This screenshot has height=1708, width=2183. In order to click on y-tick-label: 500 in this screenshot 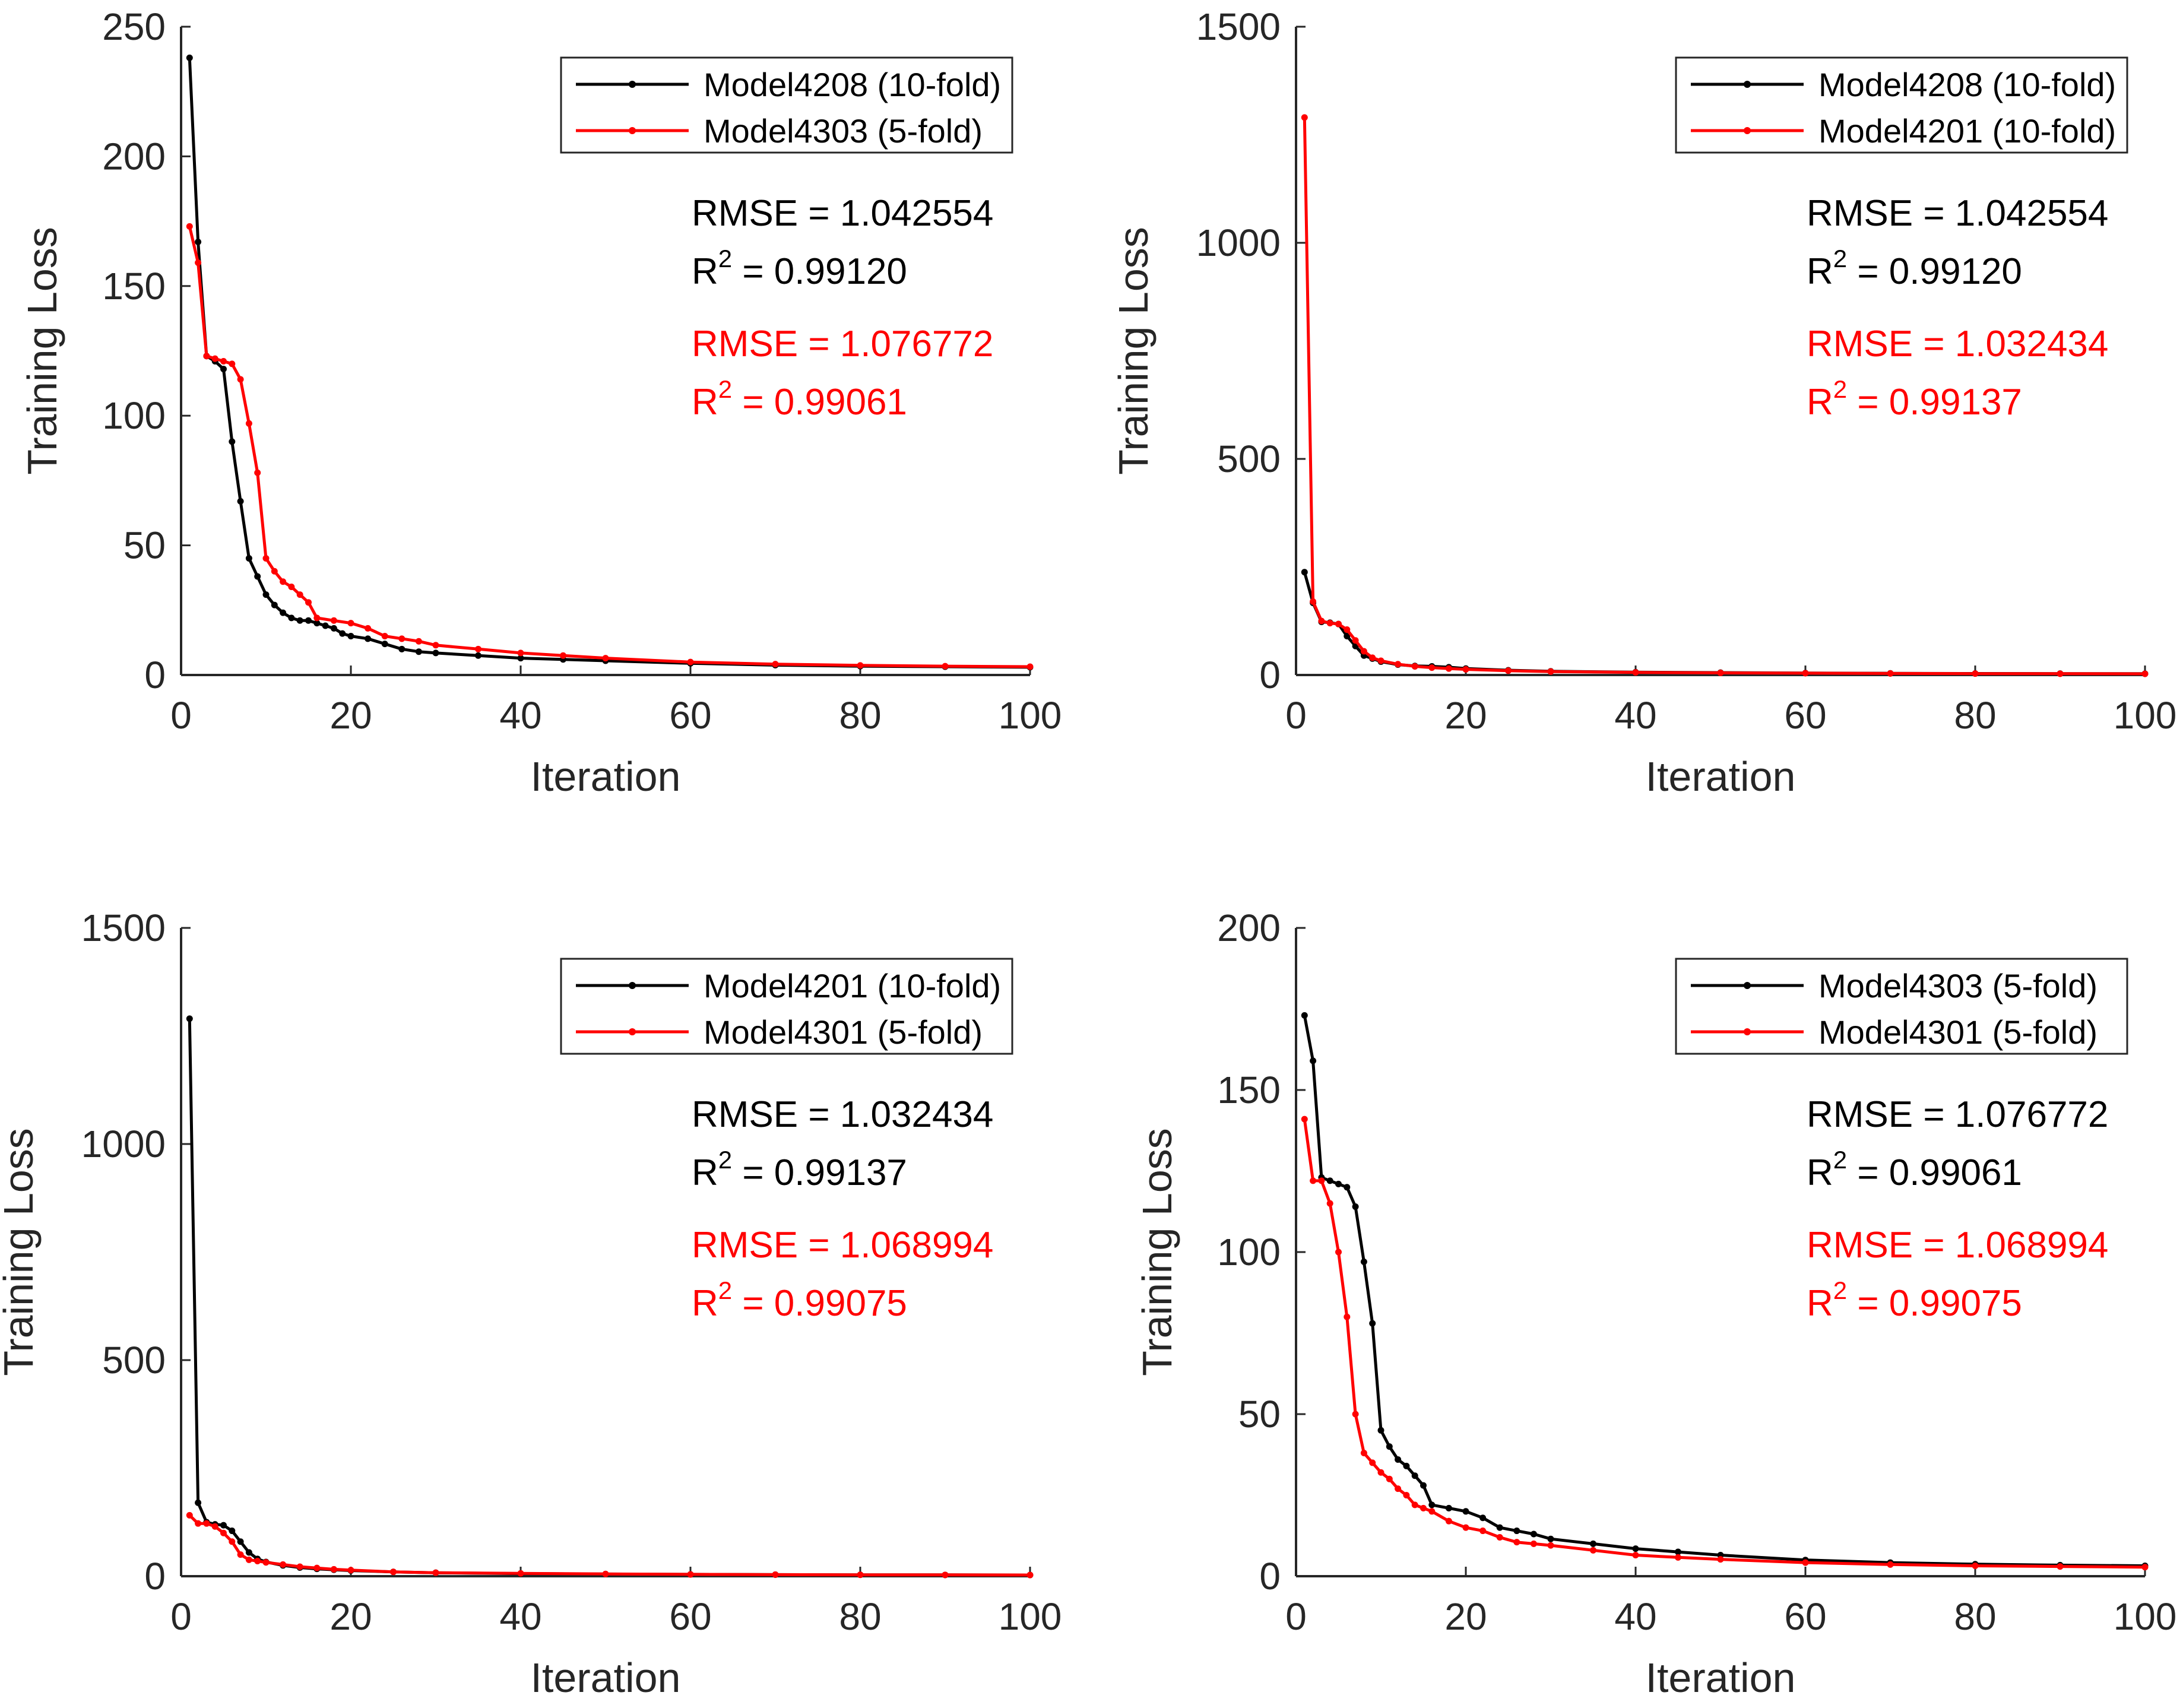, I will do `click(1249, 459)`.